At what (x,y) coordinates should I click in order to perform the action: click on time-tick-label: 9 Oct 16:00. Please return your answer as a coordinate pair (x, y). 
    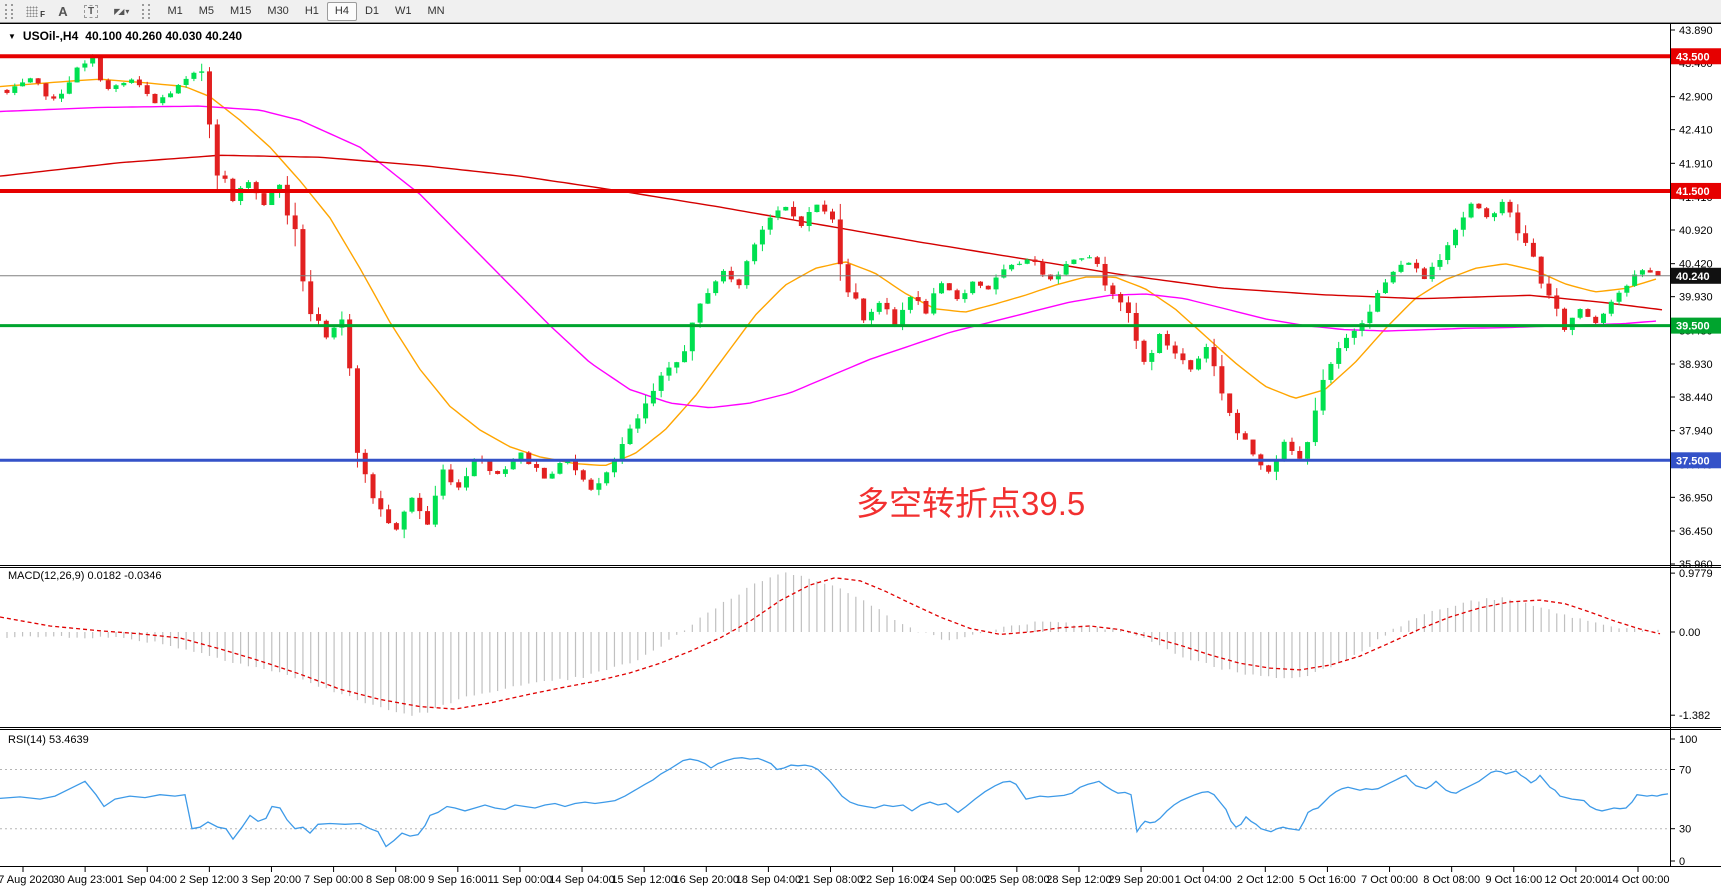
    Looking at the image, I should click on (1513, 880).